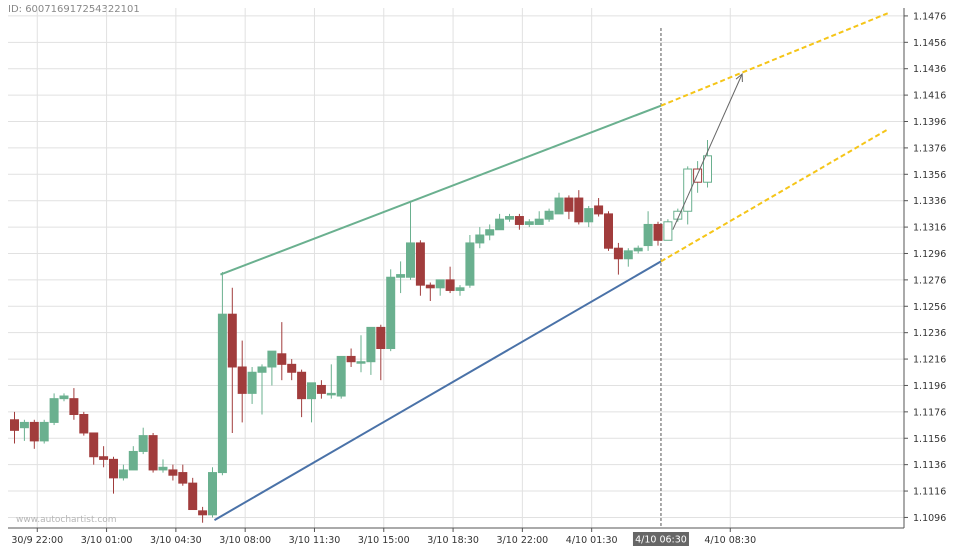  Describe the element at coordinates (929, 16) in the screenshot. I see `y-tick-label: 1.1476` at that location.